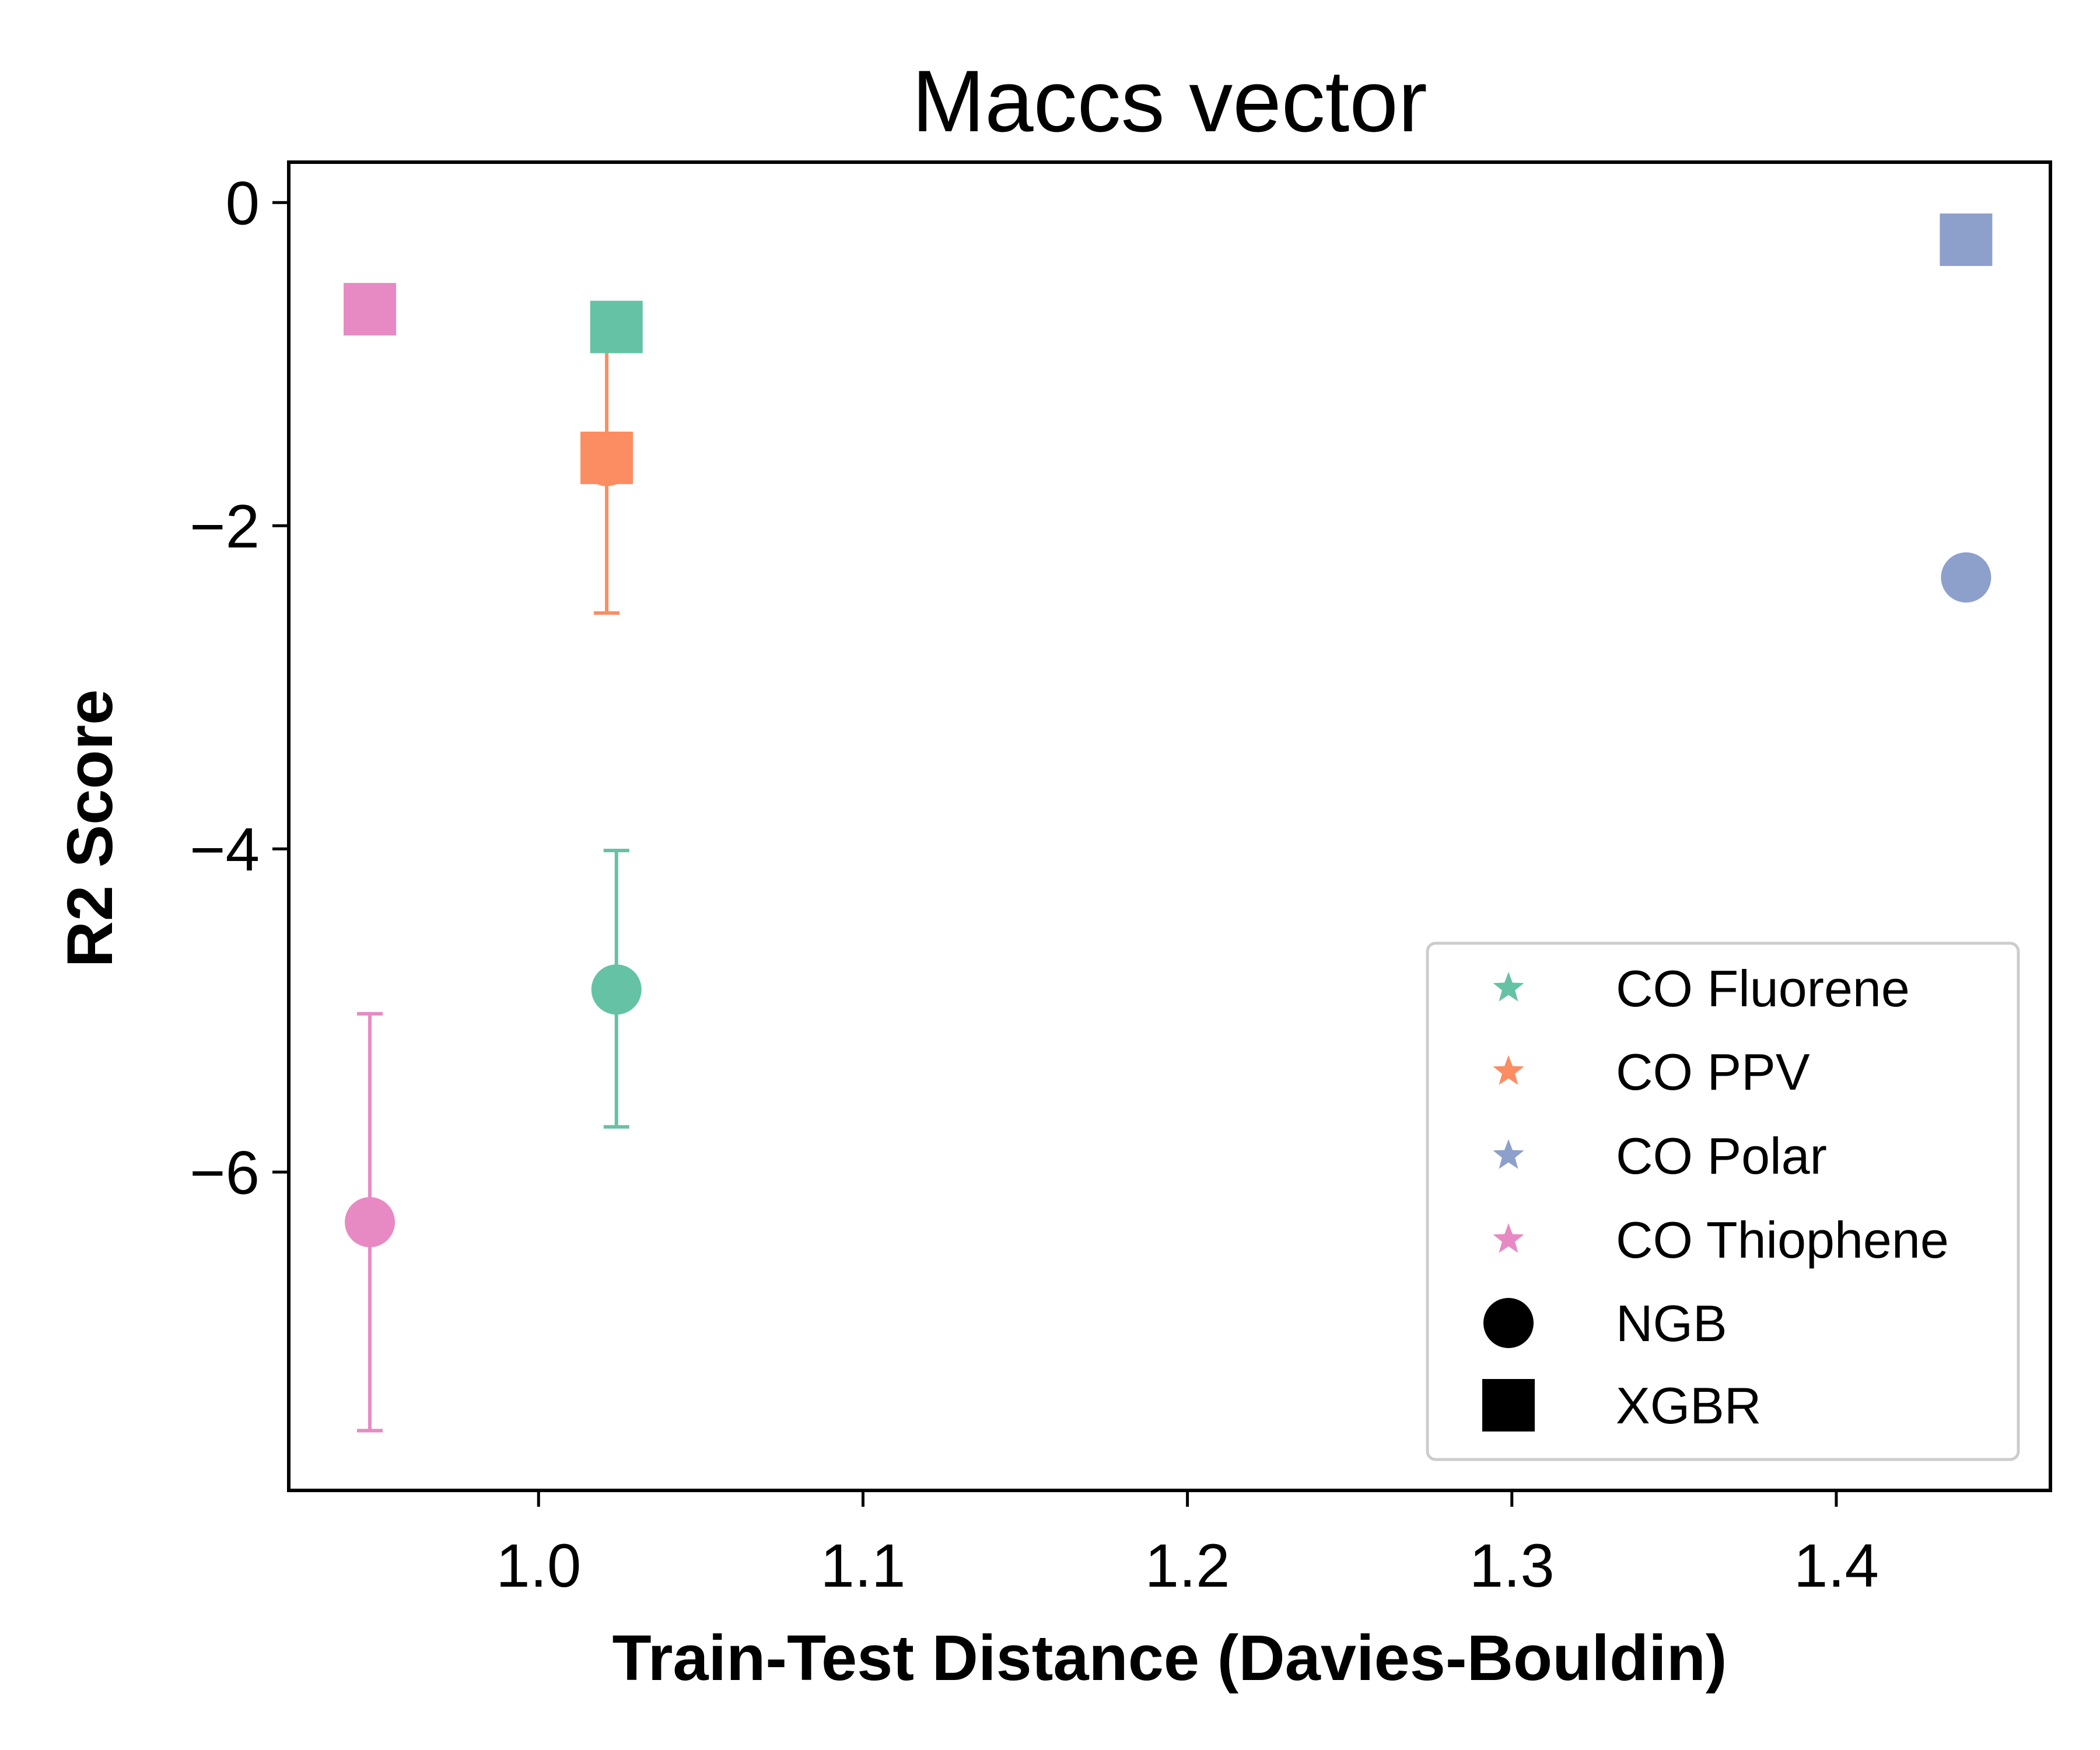  Describe the element at coordinates (1713, 1072) in the screenshot. I see `legend-label-co-ppv: CO PPV` at that location.